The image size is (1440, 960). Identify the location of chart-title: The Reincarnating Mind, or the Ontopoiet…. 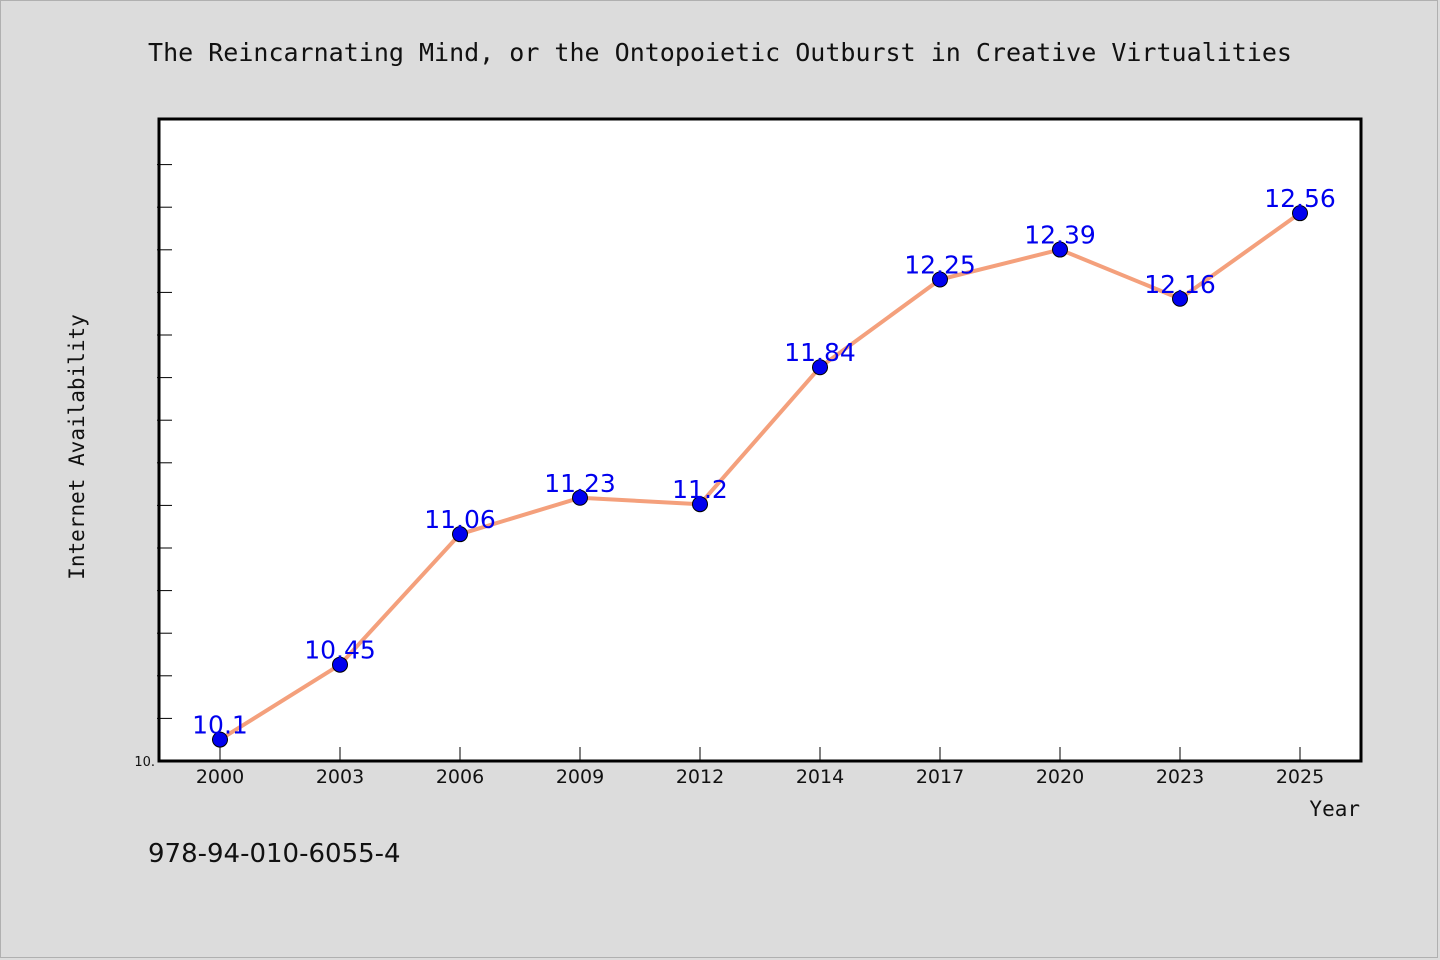
(720, 52).